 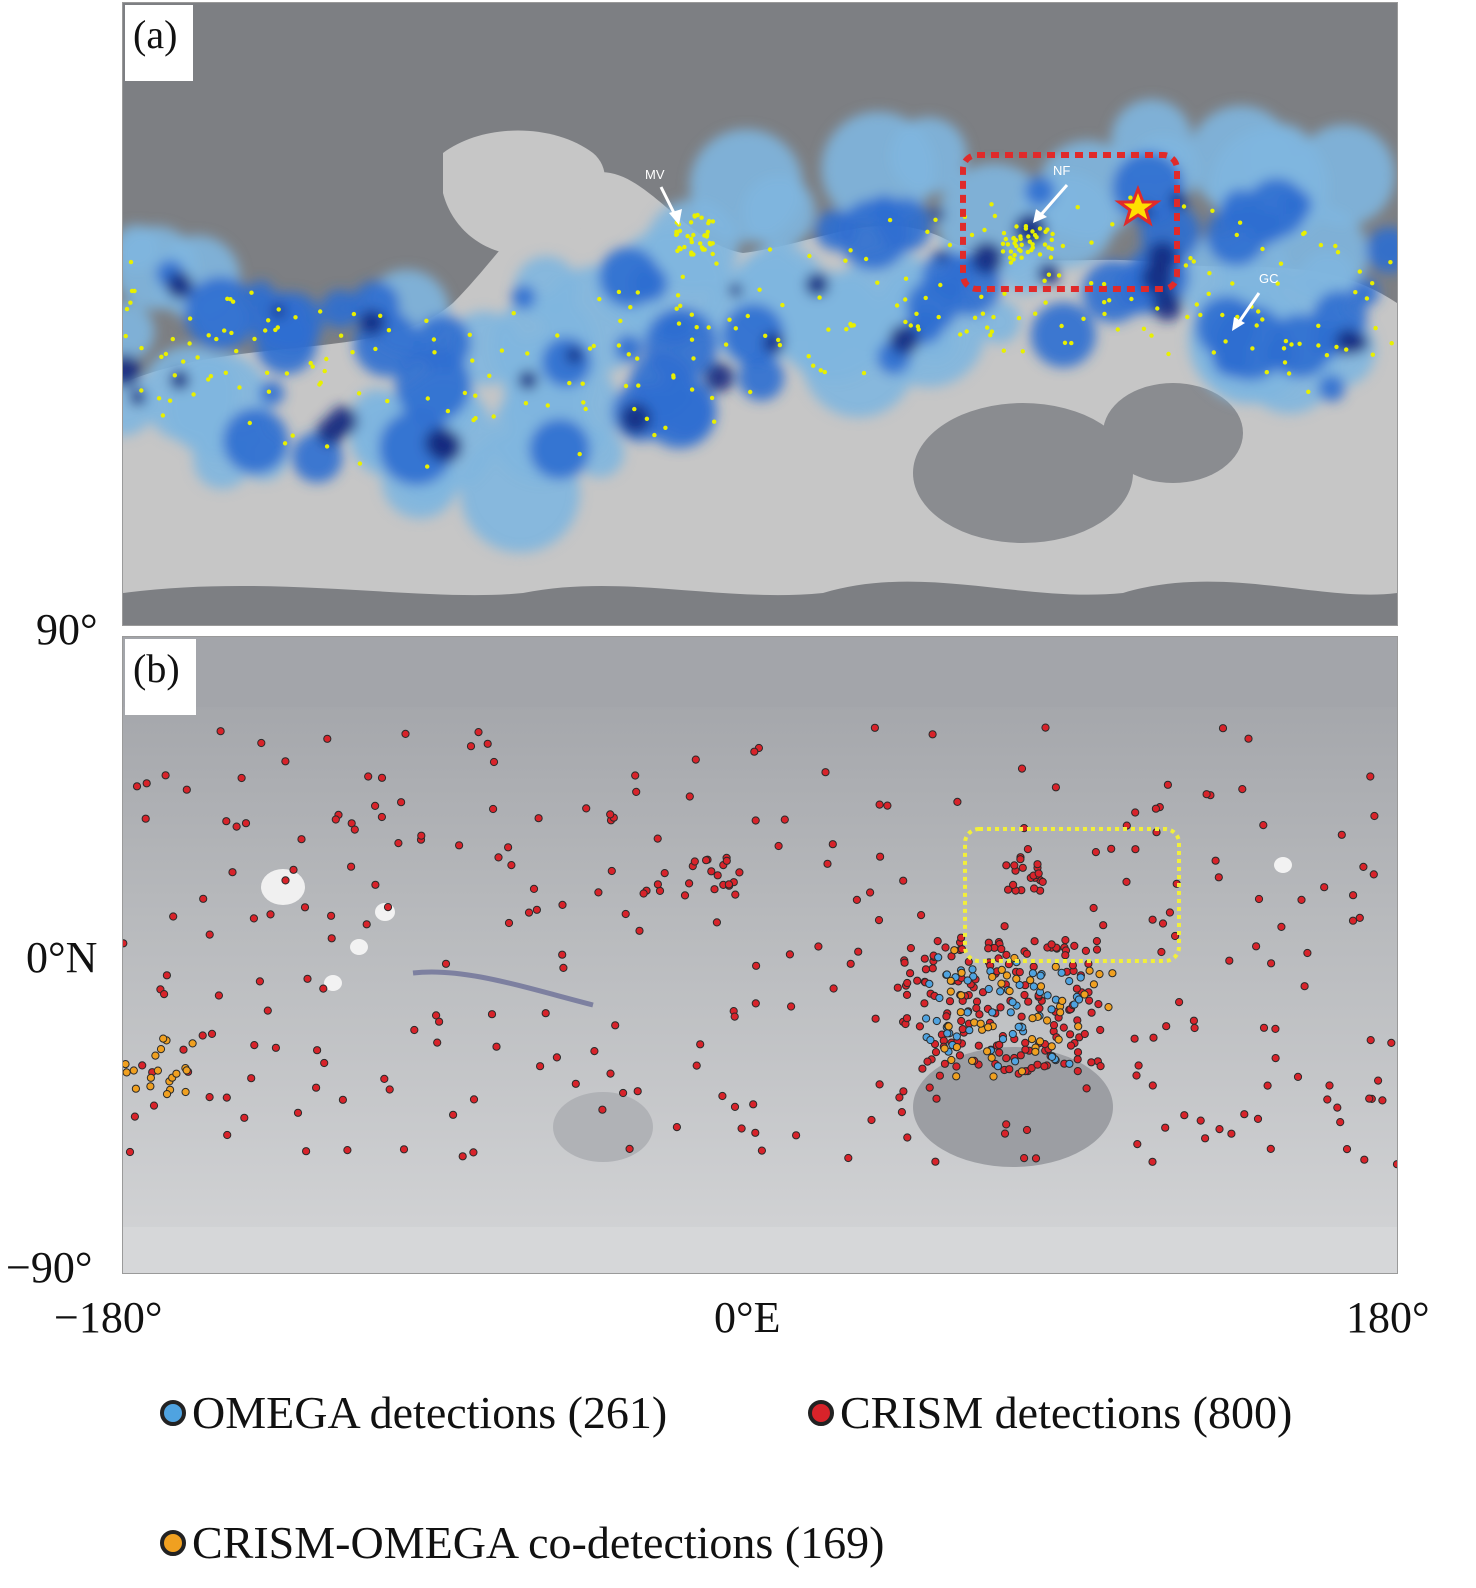 I want to click on isidis-region, so click(x=1173, y=433).